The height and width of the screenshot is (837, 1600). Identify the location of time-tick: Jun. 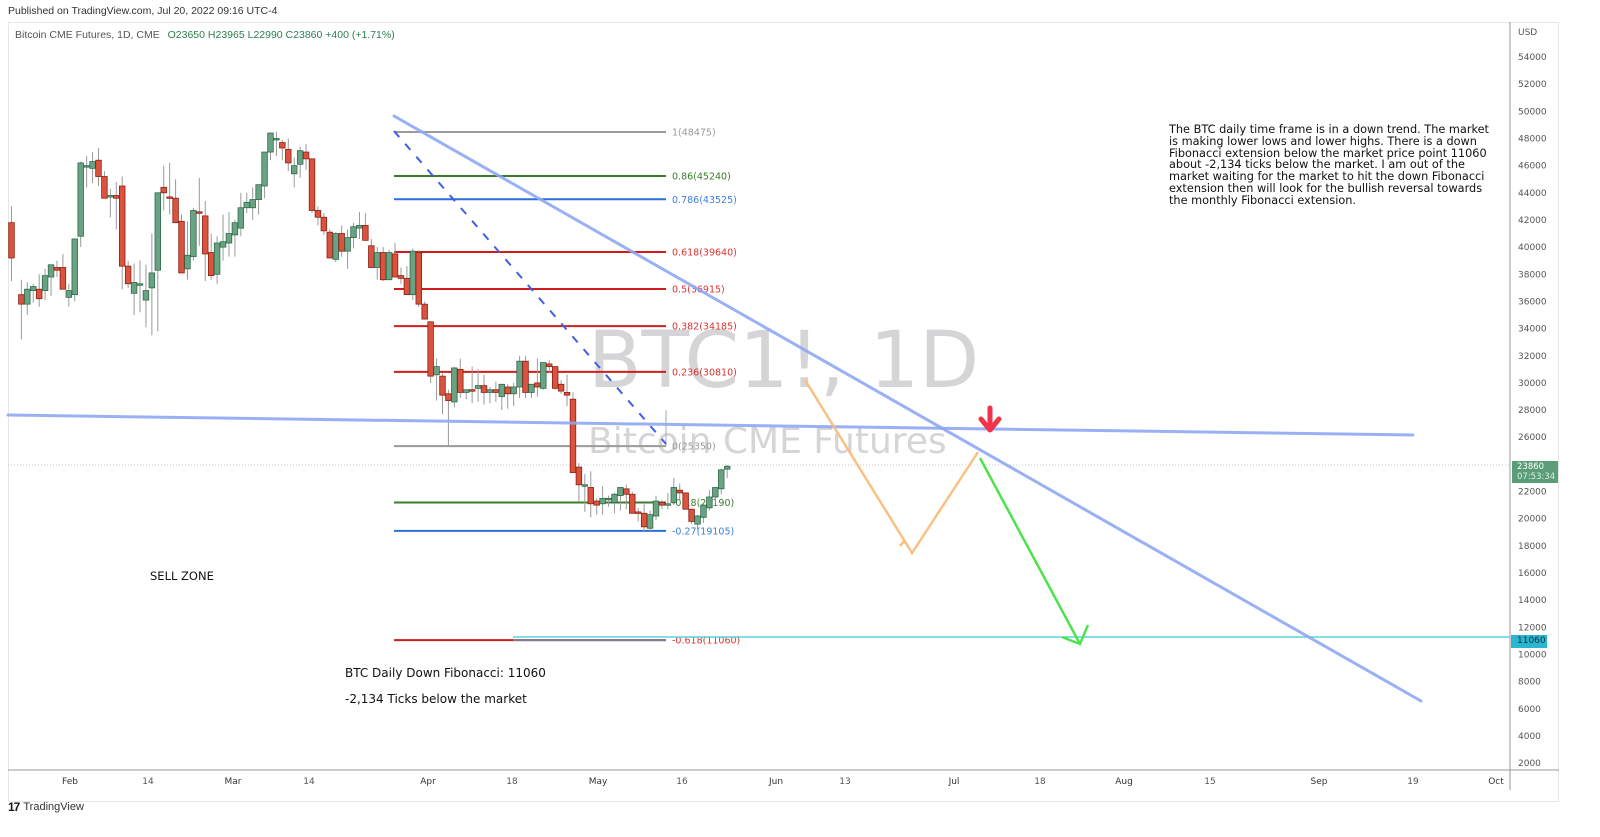
(775, 782).